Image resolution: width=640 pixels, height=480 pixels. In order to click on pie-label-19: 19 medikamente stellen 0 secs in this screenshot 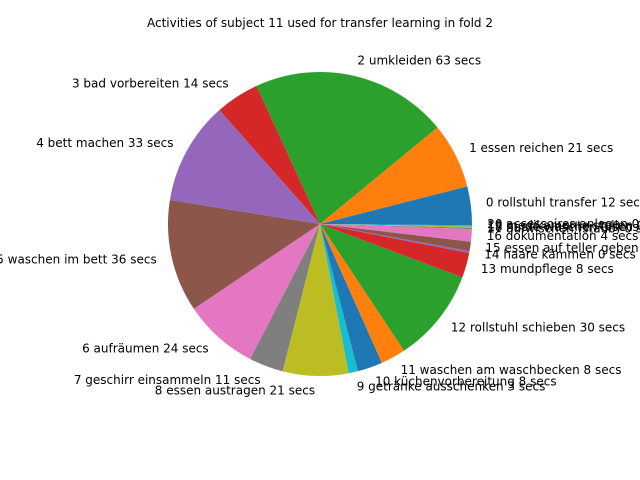, I will do `click(563, 226)`.